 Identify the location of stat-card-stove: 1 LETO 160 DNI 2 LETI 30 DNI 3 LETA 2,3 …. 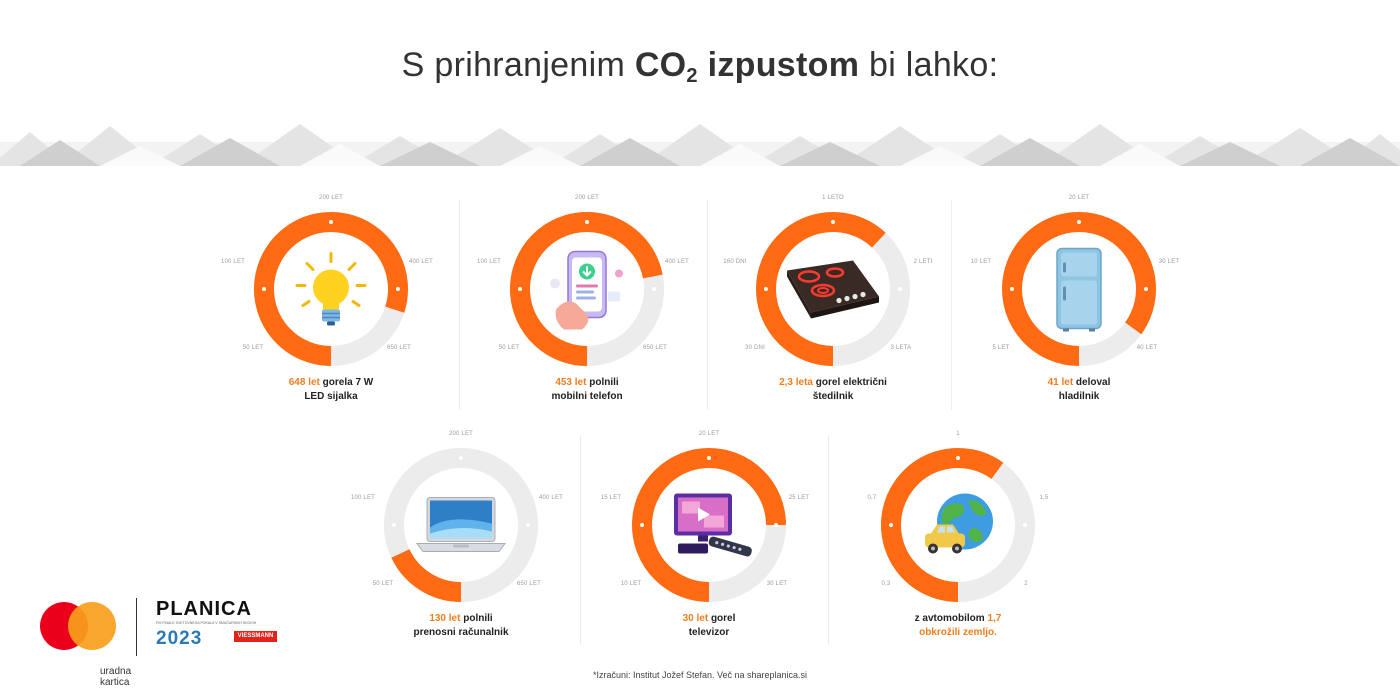
(833, 310).